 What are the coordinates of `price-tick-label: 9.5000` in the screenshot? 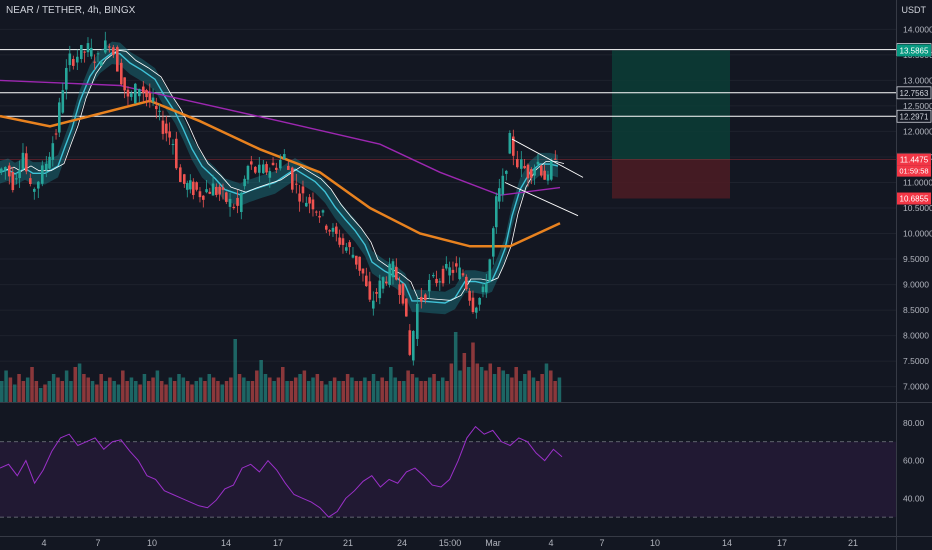 It's located at (916, 259).